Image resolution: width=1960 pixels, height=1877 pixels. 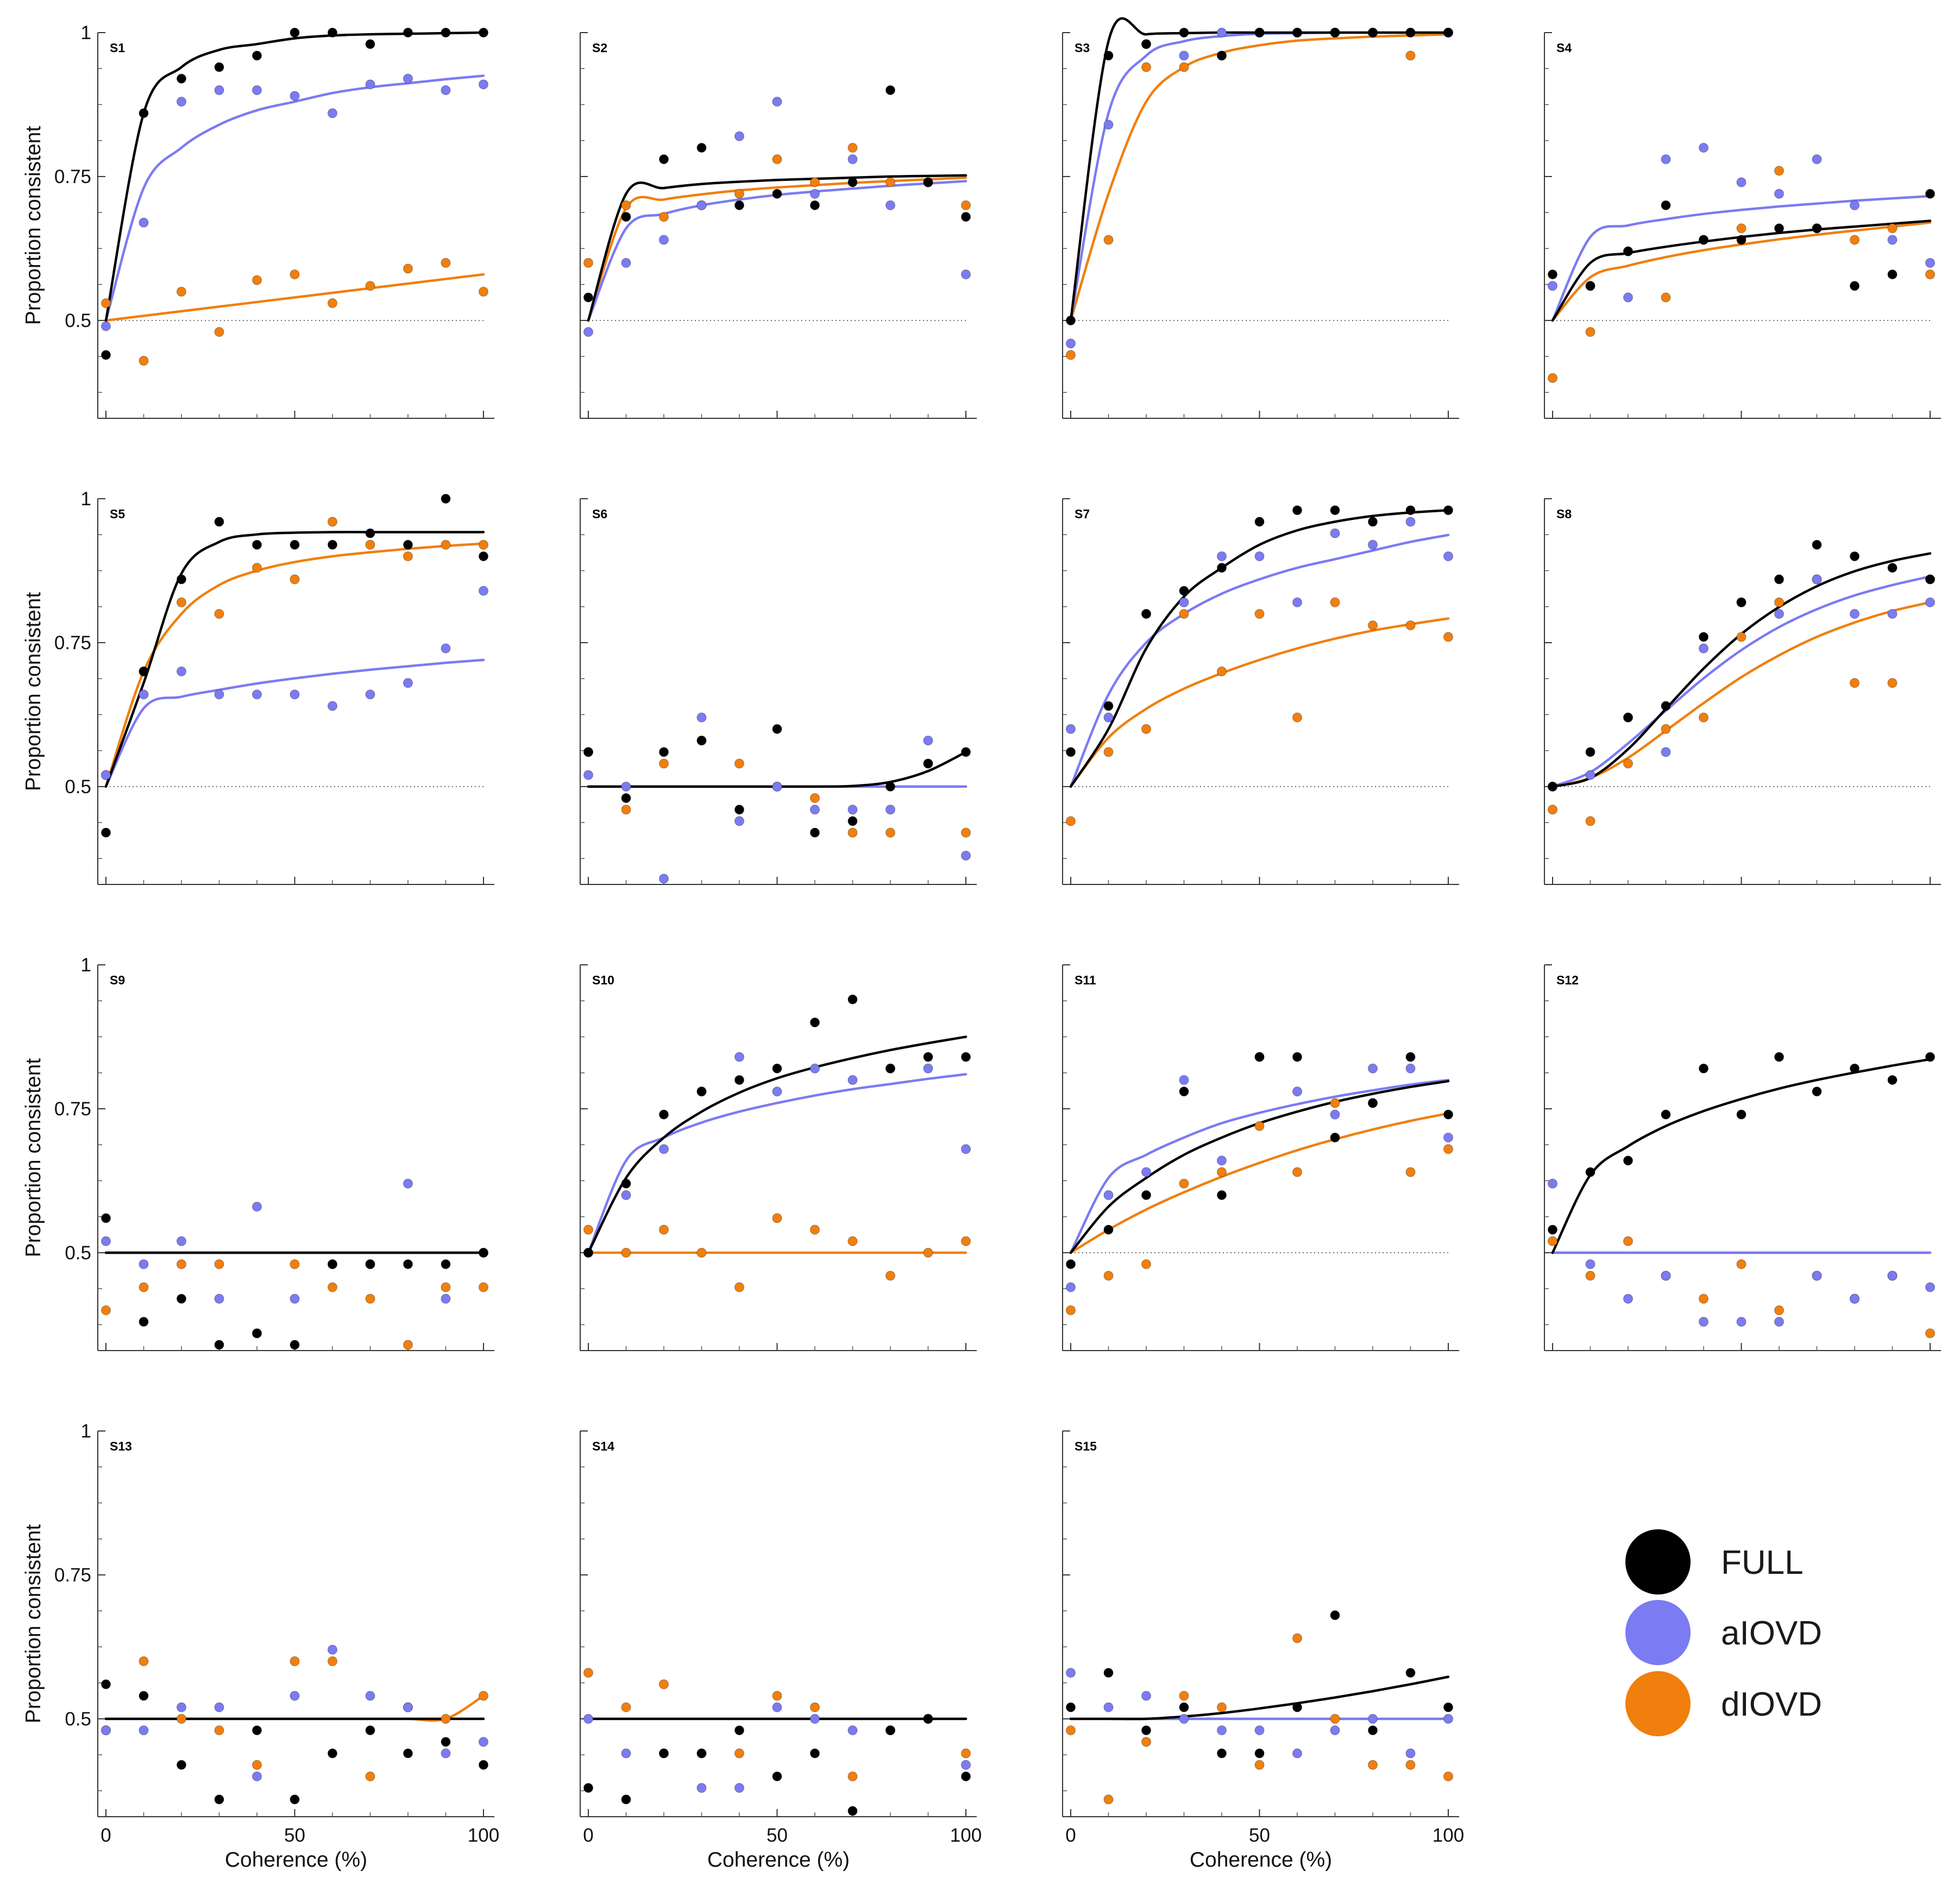 What do you see at coordinates (72, 1575) in the screenshot?
I see `y-tick-label: 0.75` at bounding box center [72, 1575].